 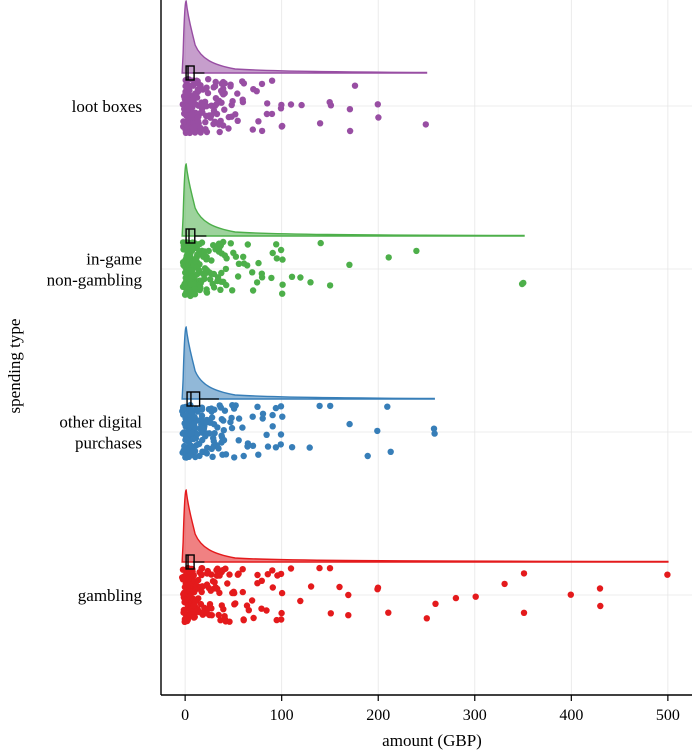 I want to click on category-label-line: gambling, so click(x=110, y=595).